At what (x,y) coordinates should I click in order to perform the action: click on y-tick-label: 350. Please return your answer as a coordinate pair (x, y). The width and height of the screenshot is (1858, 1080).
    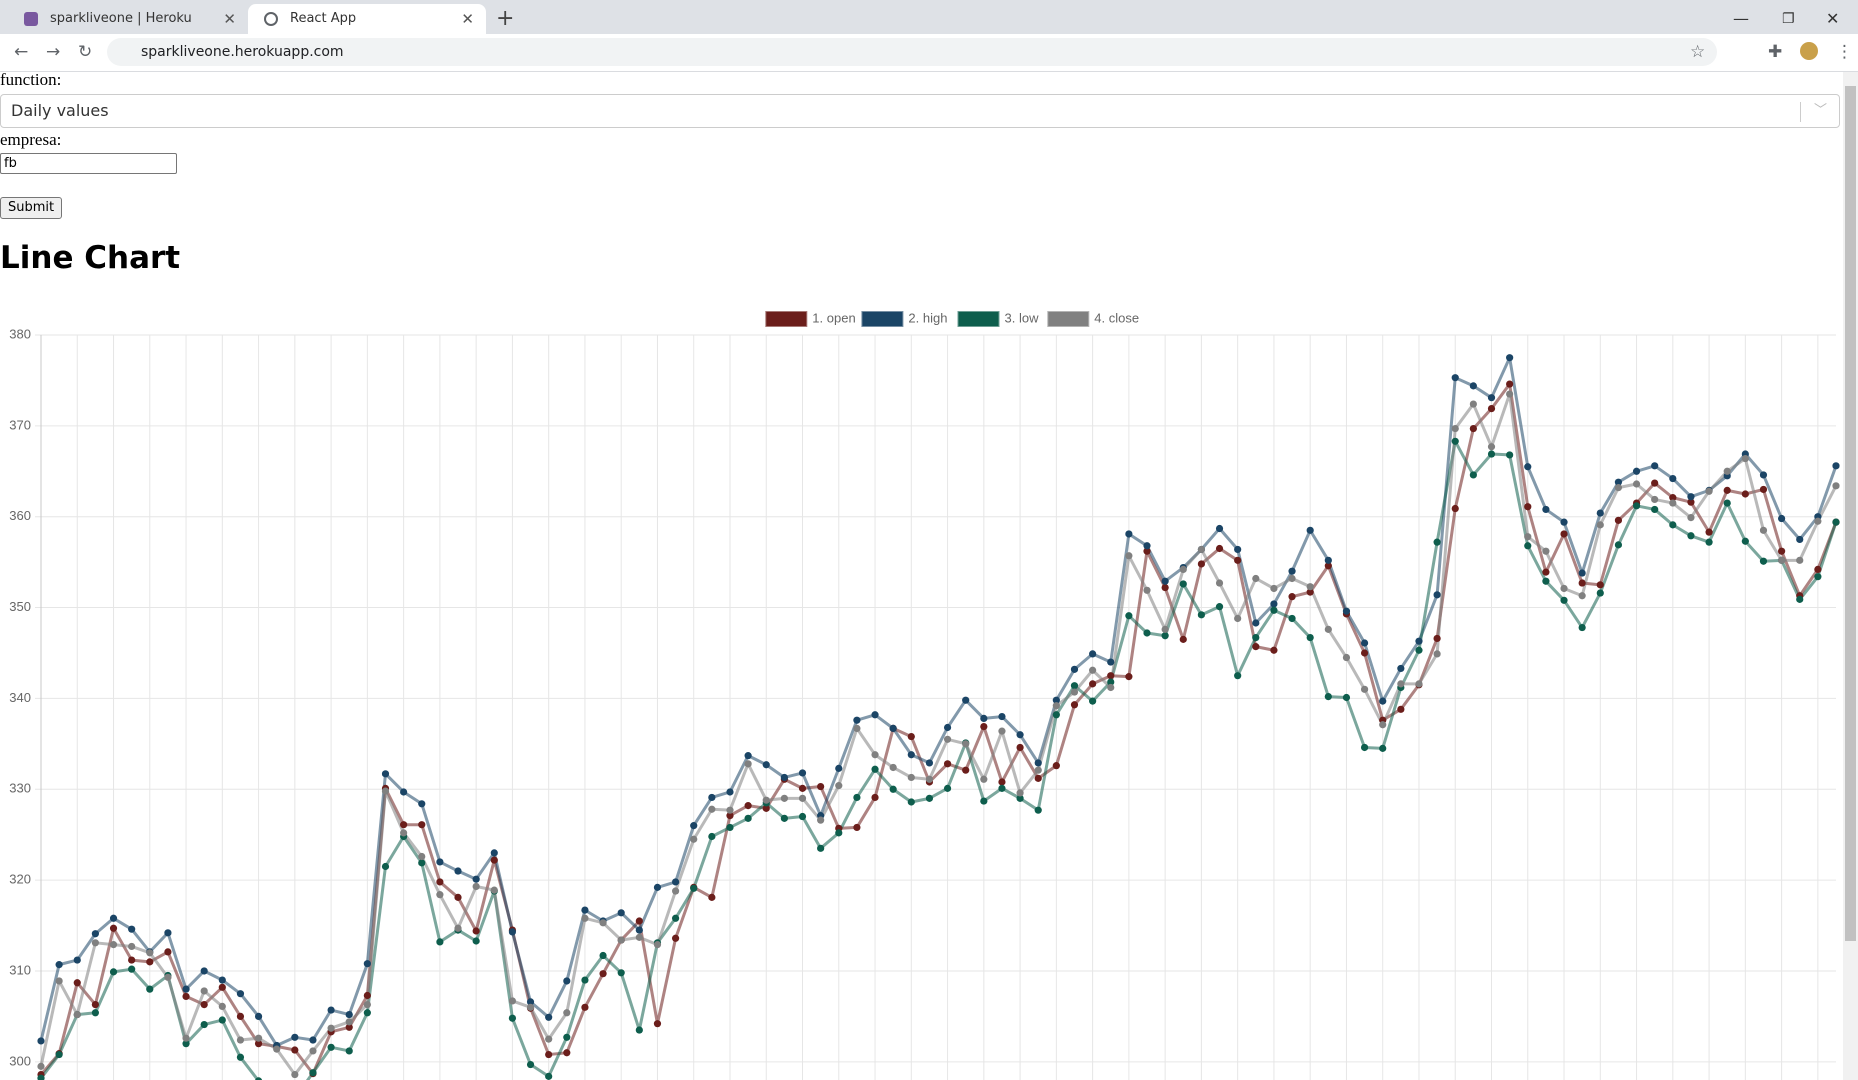
    Looking at the image, I should click on (20, 606).